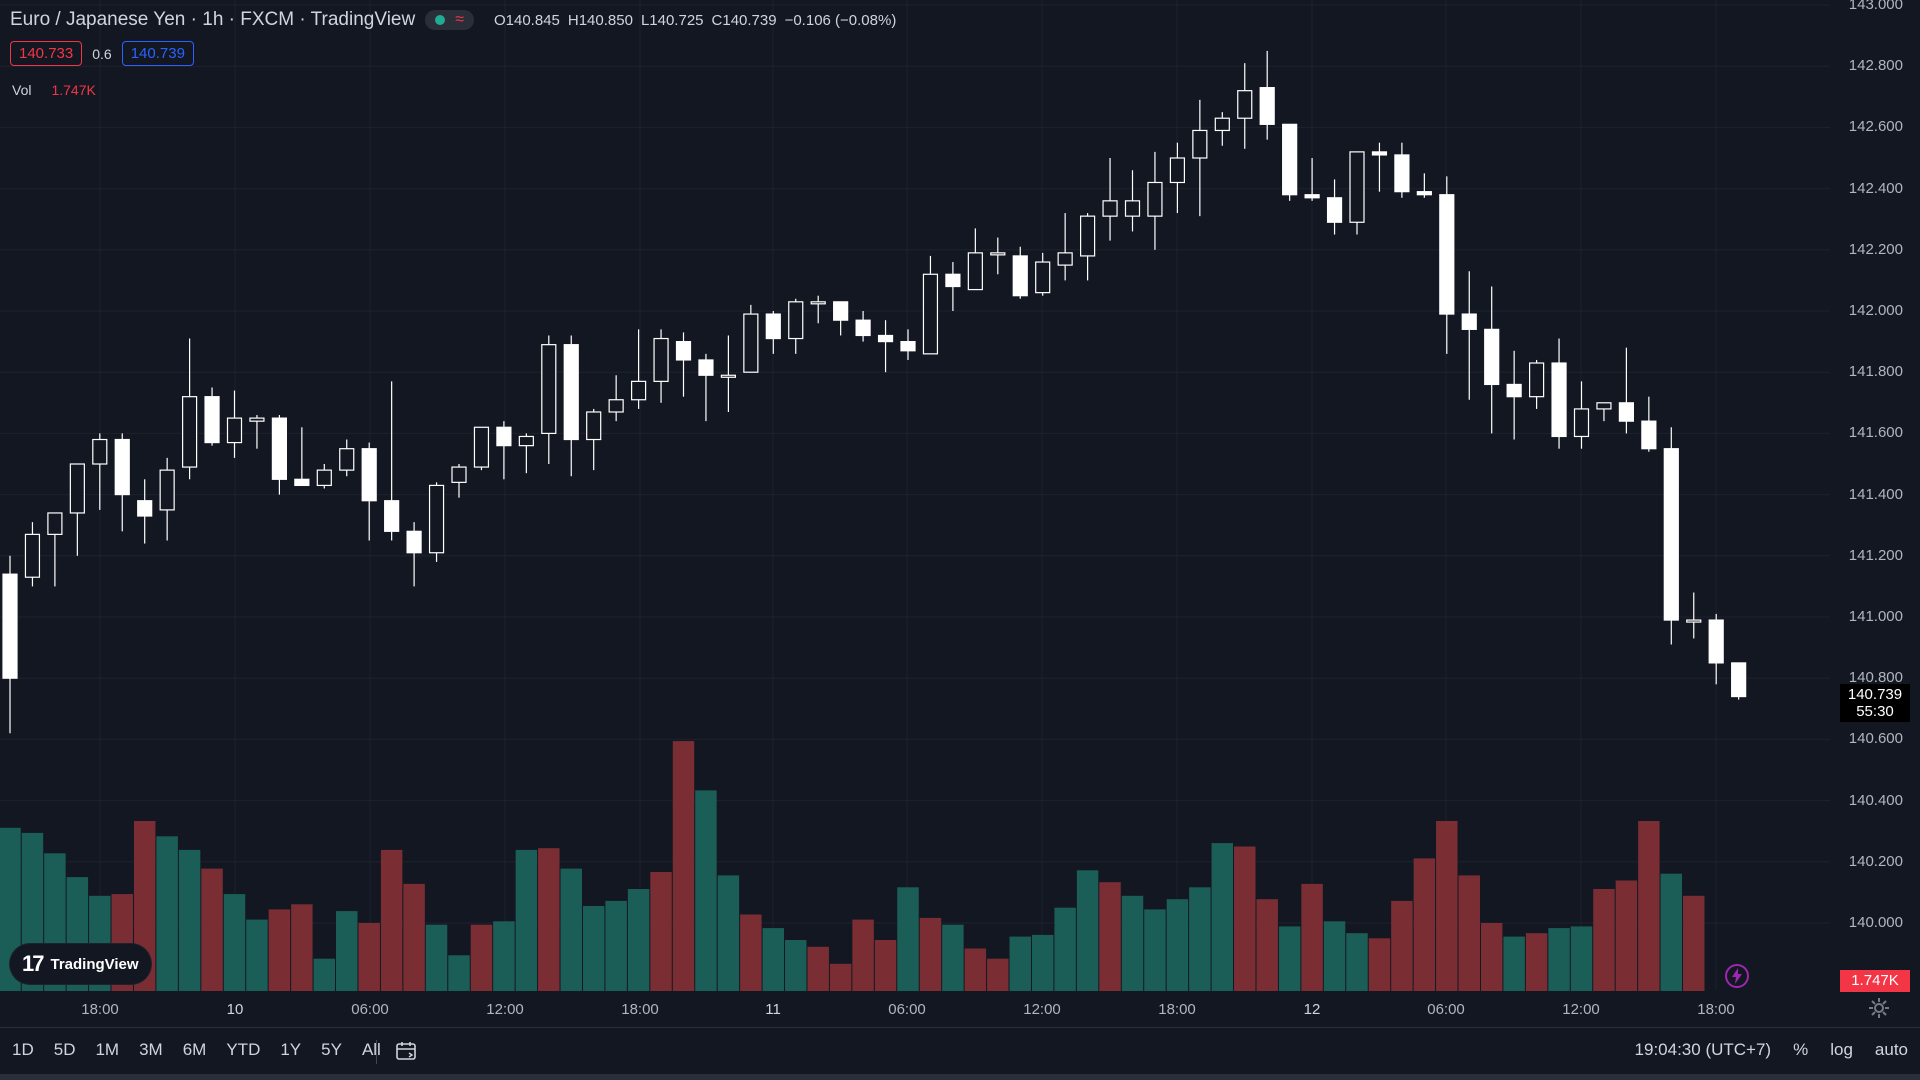 This screenshot has width=1920, height=1080. Describe the element at coordinates (376, 1052) in the screenshot. I see `toolbar-divider` at that location.